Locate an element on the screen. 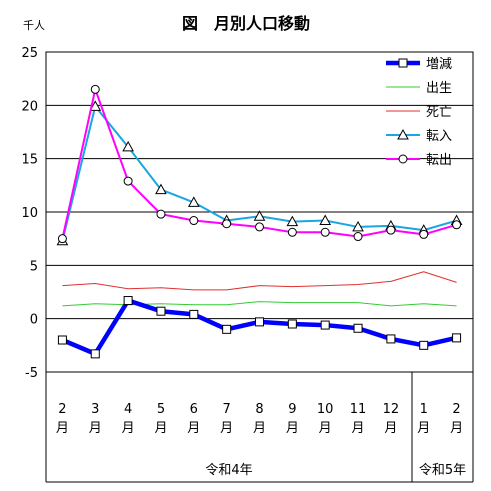 The image size is (491, 491). x-tick-month: 3 is located at coordinates (95, 409).